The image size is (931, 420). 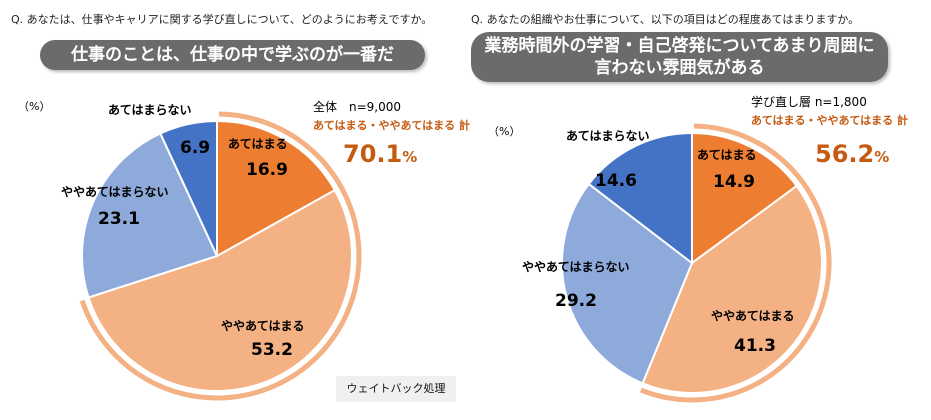 I want to click on slice-value: 41.3, so click(x=755, y=346).